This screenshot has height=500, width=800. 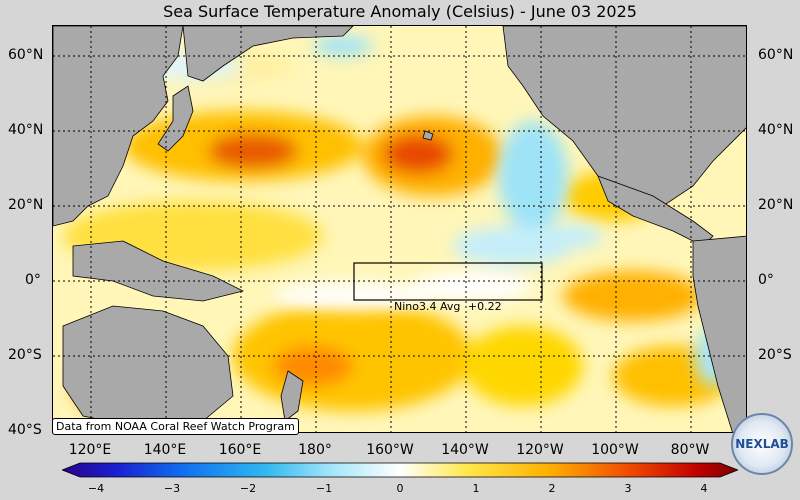 What do you see at coordinates (704, 488) in the screenshot?
I see `colorbar-tick: 4` at bounding box center [704, 488].